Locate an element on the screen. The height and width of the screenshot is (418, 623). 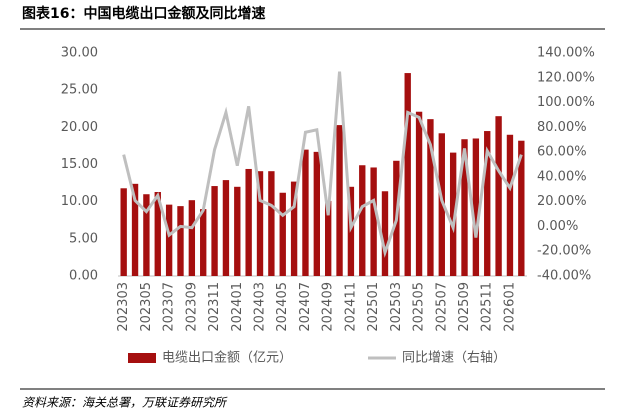
x-tick-label: 202311 is located at coordinates (214, 307).